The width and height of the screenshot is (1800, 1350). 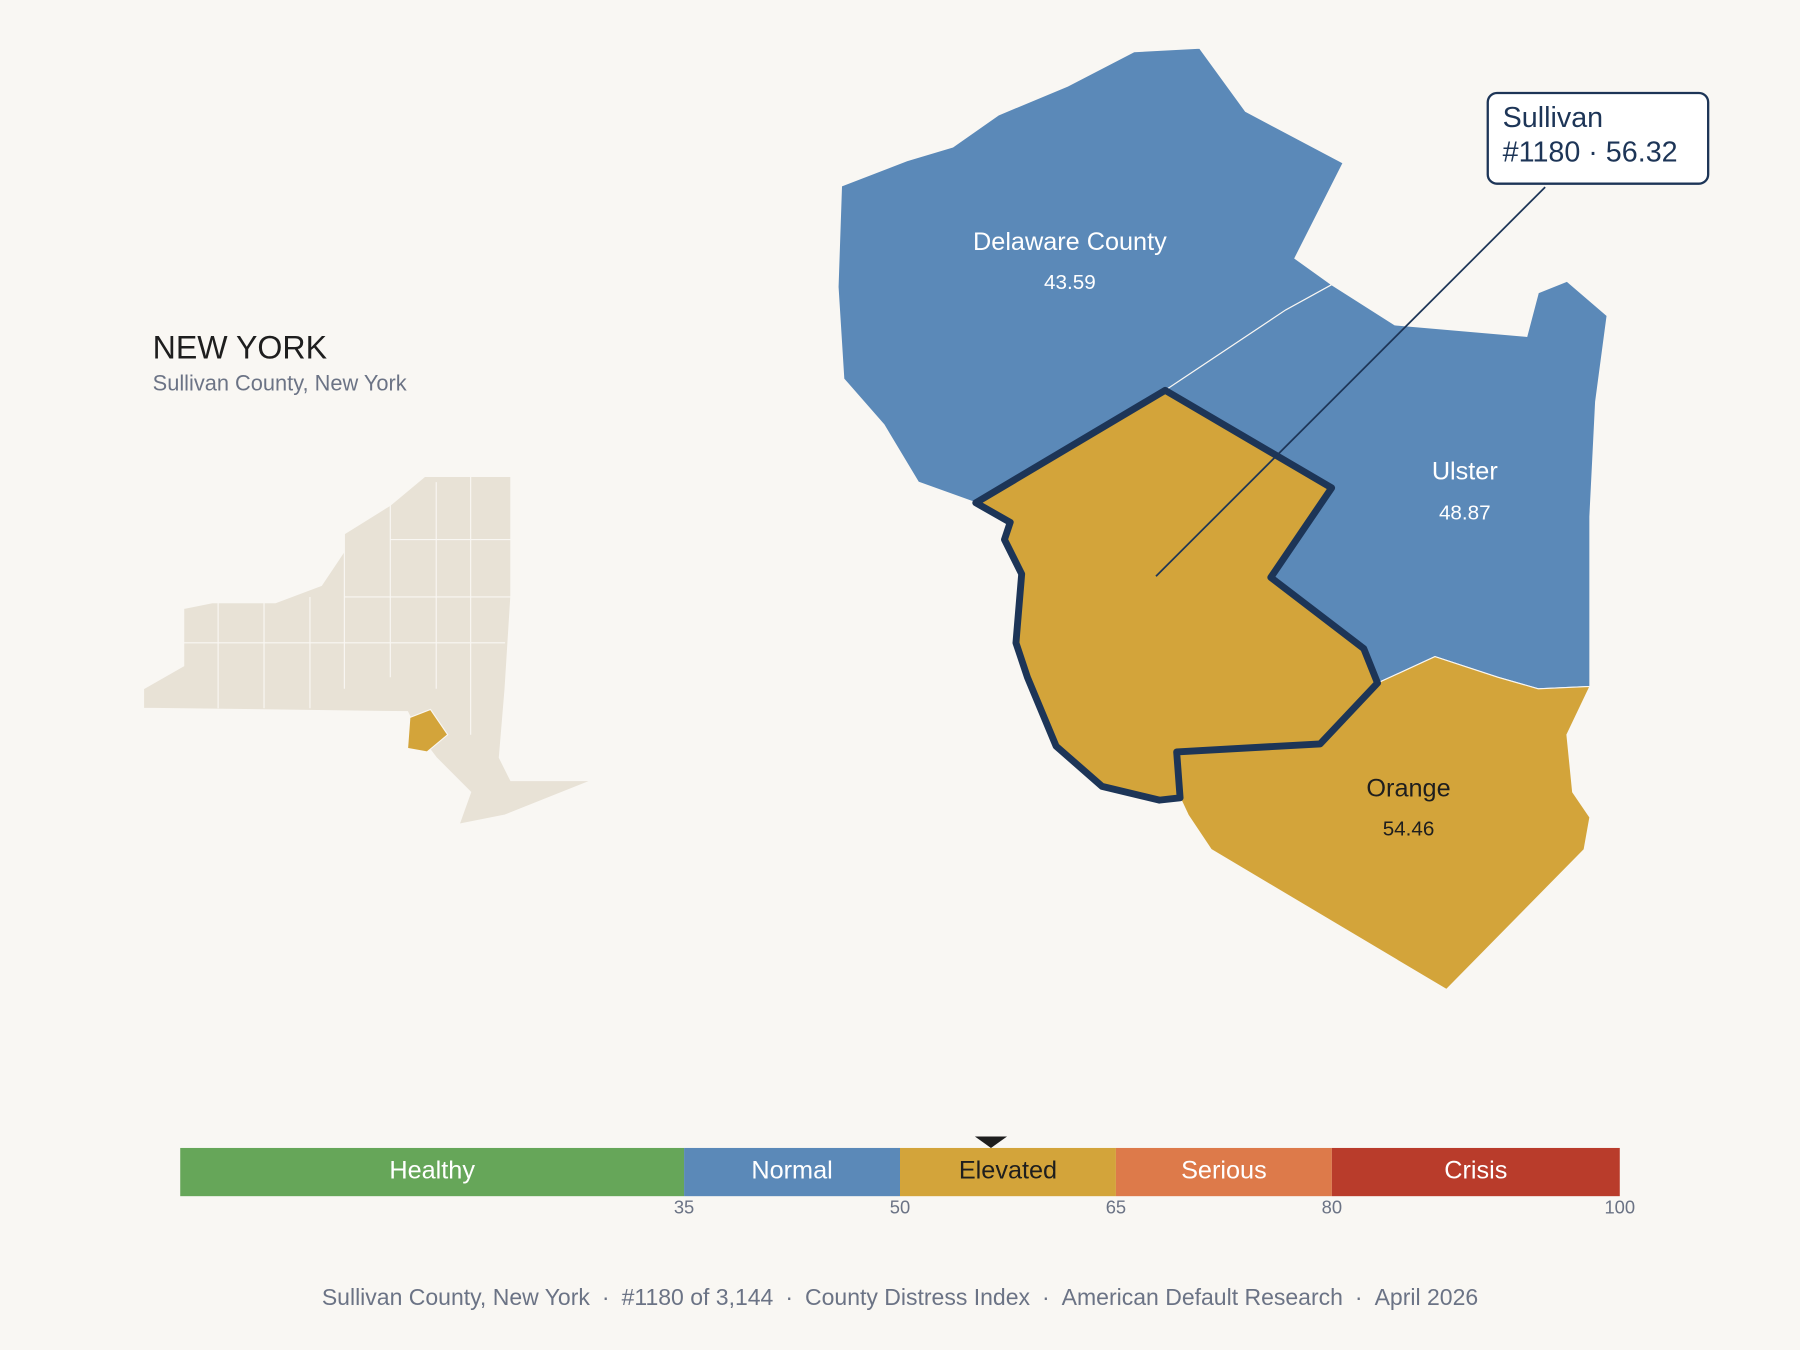 I want to click on callout-label: #1180 · 56.32, so click(x=1590, y=152).